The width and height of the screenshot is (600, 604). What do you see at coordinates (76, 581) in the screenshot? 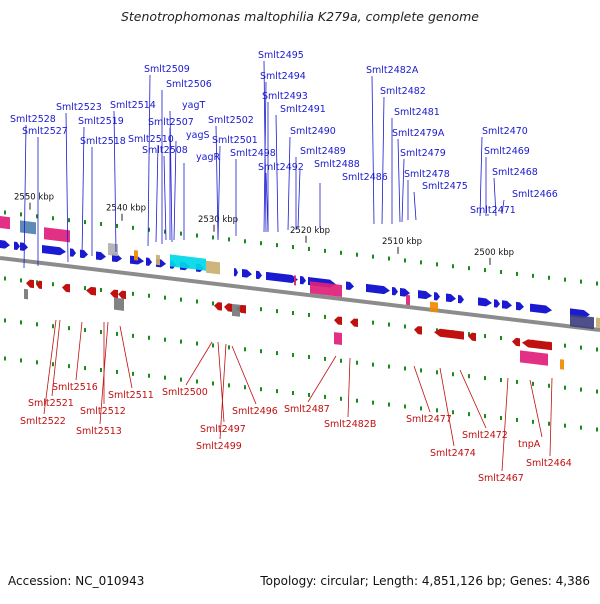
I see `accession-text: Accession: NC_010943` at bounding box center [76, 581].